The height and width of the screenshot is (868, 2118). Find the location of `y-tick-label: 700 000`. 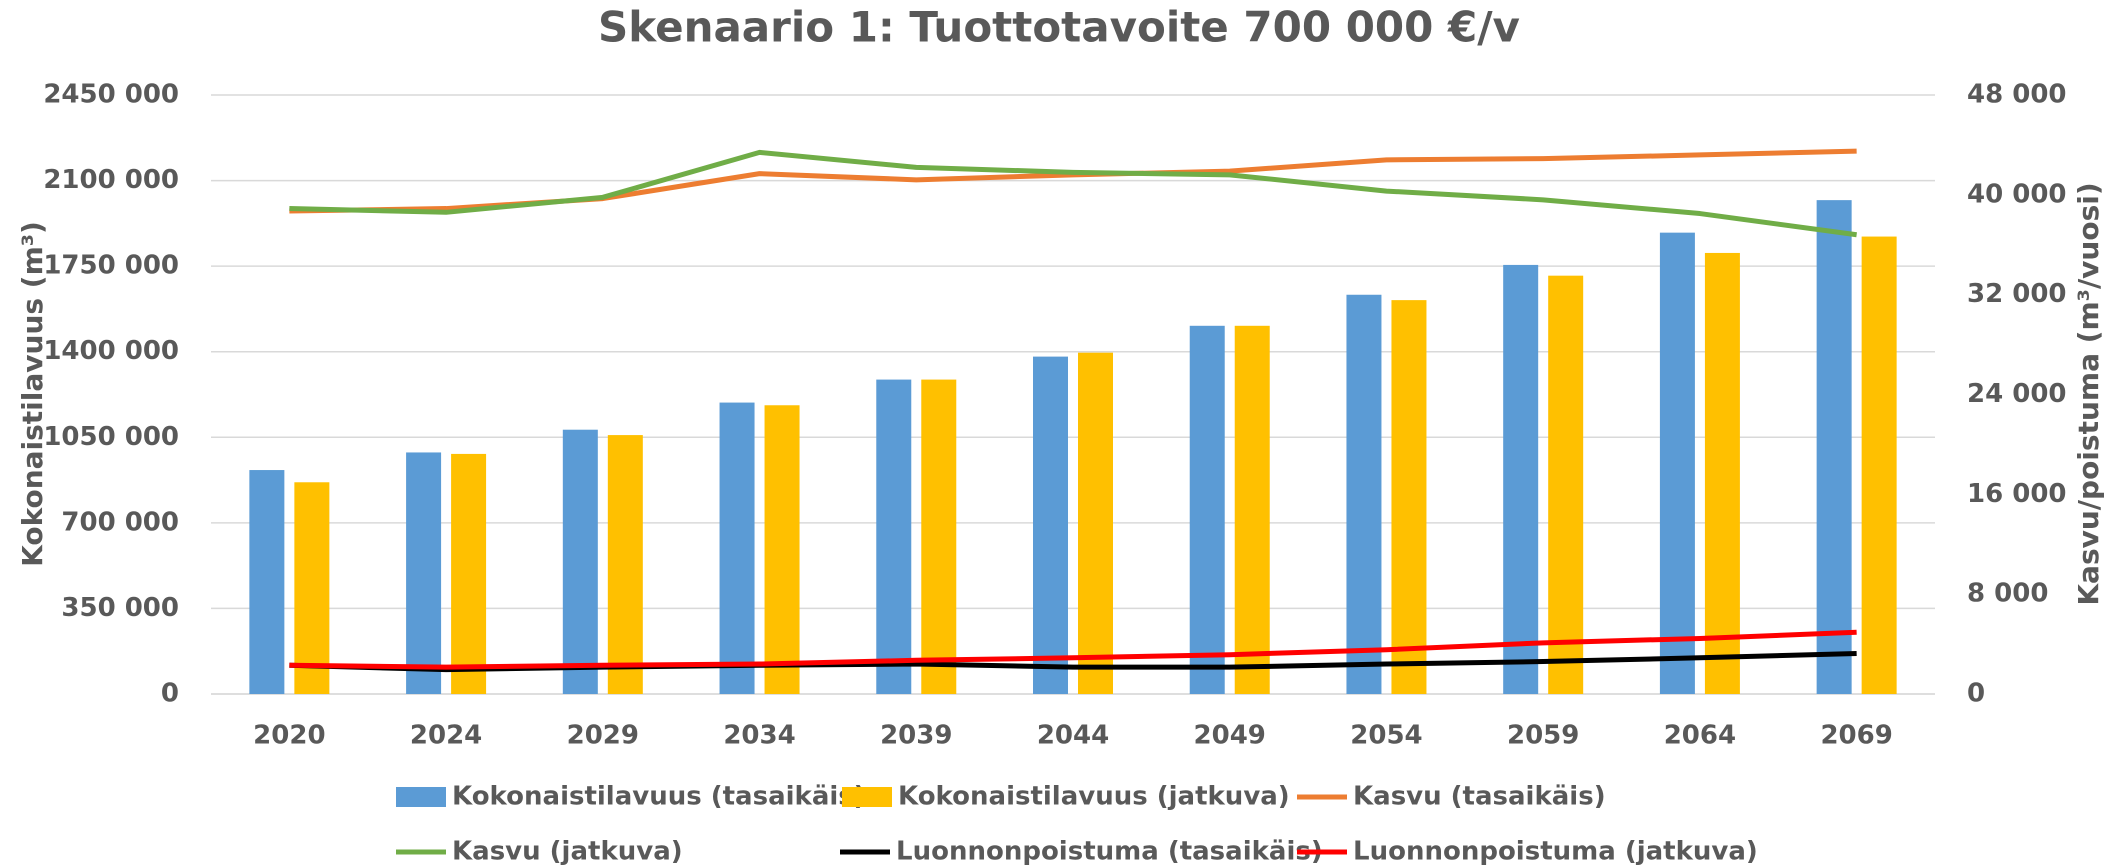

y-tick-label: 700 000 is located at coordinates (120, 522).